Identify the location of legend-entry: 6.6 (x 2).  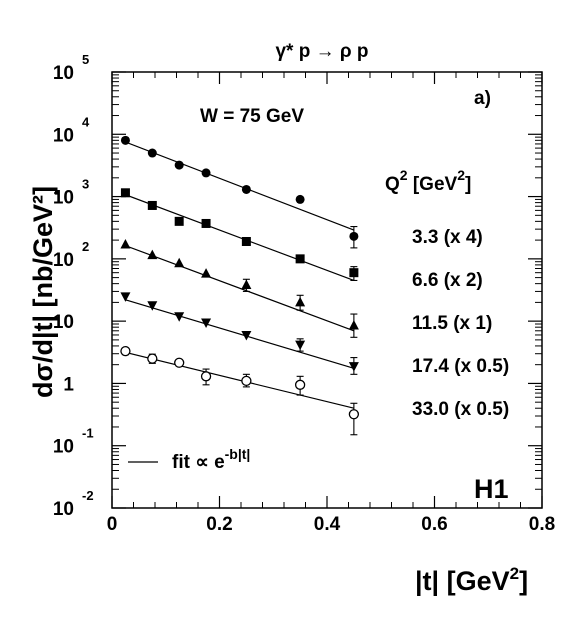
(447, 280).